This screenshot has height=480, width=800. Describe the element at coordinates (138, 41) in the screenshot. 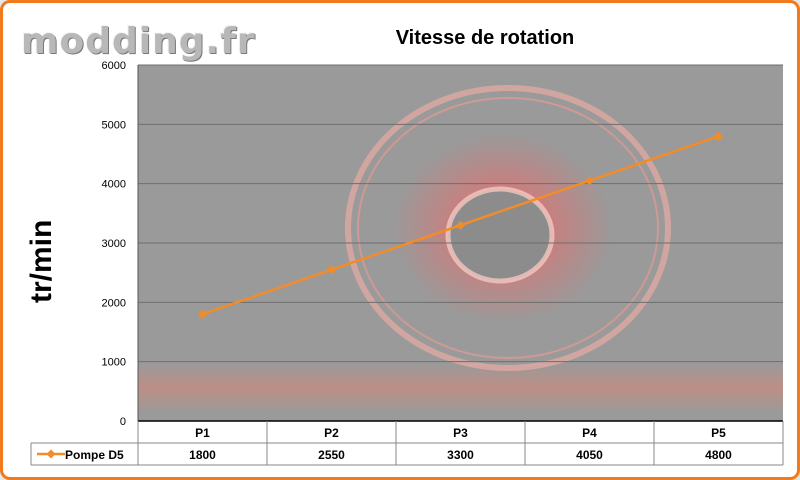

I see `watermark-logo: modding.fr` at that location.